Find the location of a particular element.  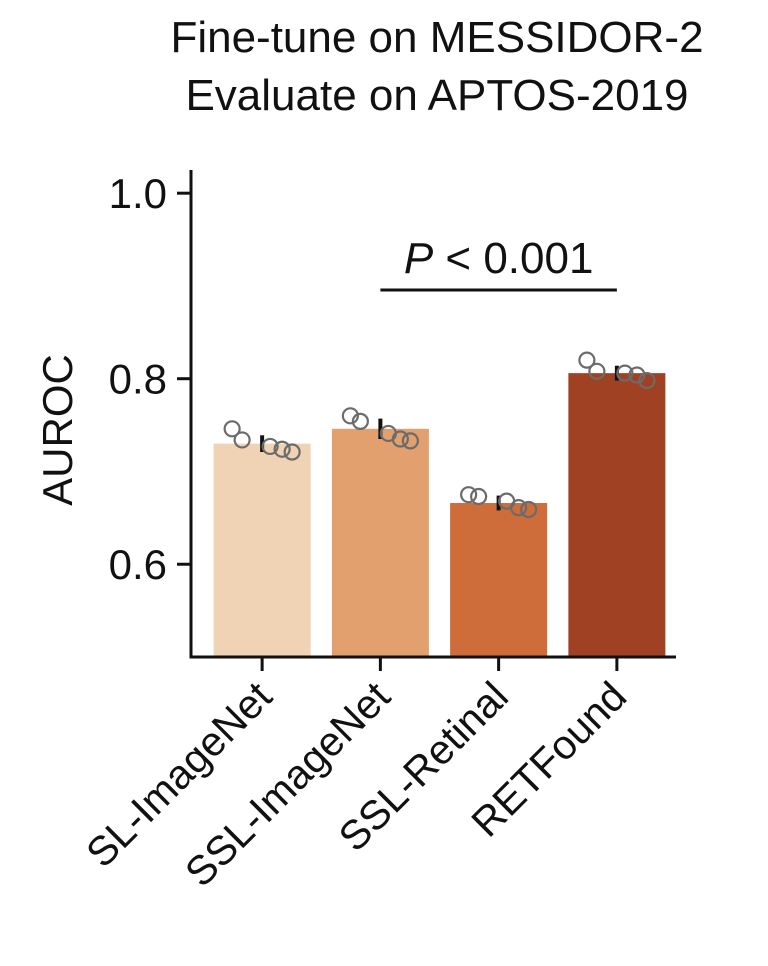

p-value-text: < 0.001 is located at coordinates (513, 258).